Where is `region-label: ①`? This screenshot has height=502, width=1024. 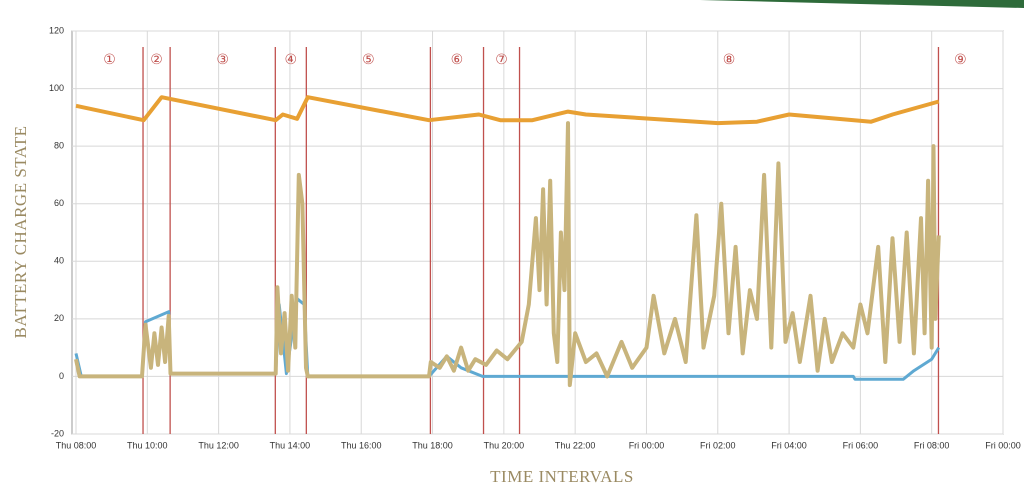
region-label: ① is located at coordinates (109, 60).